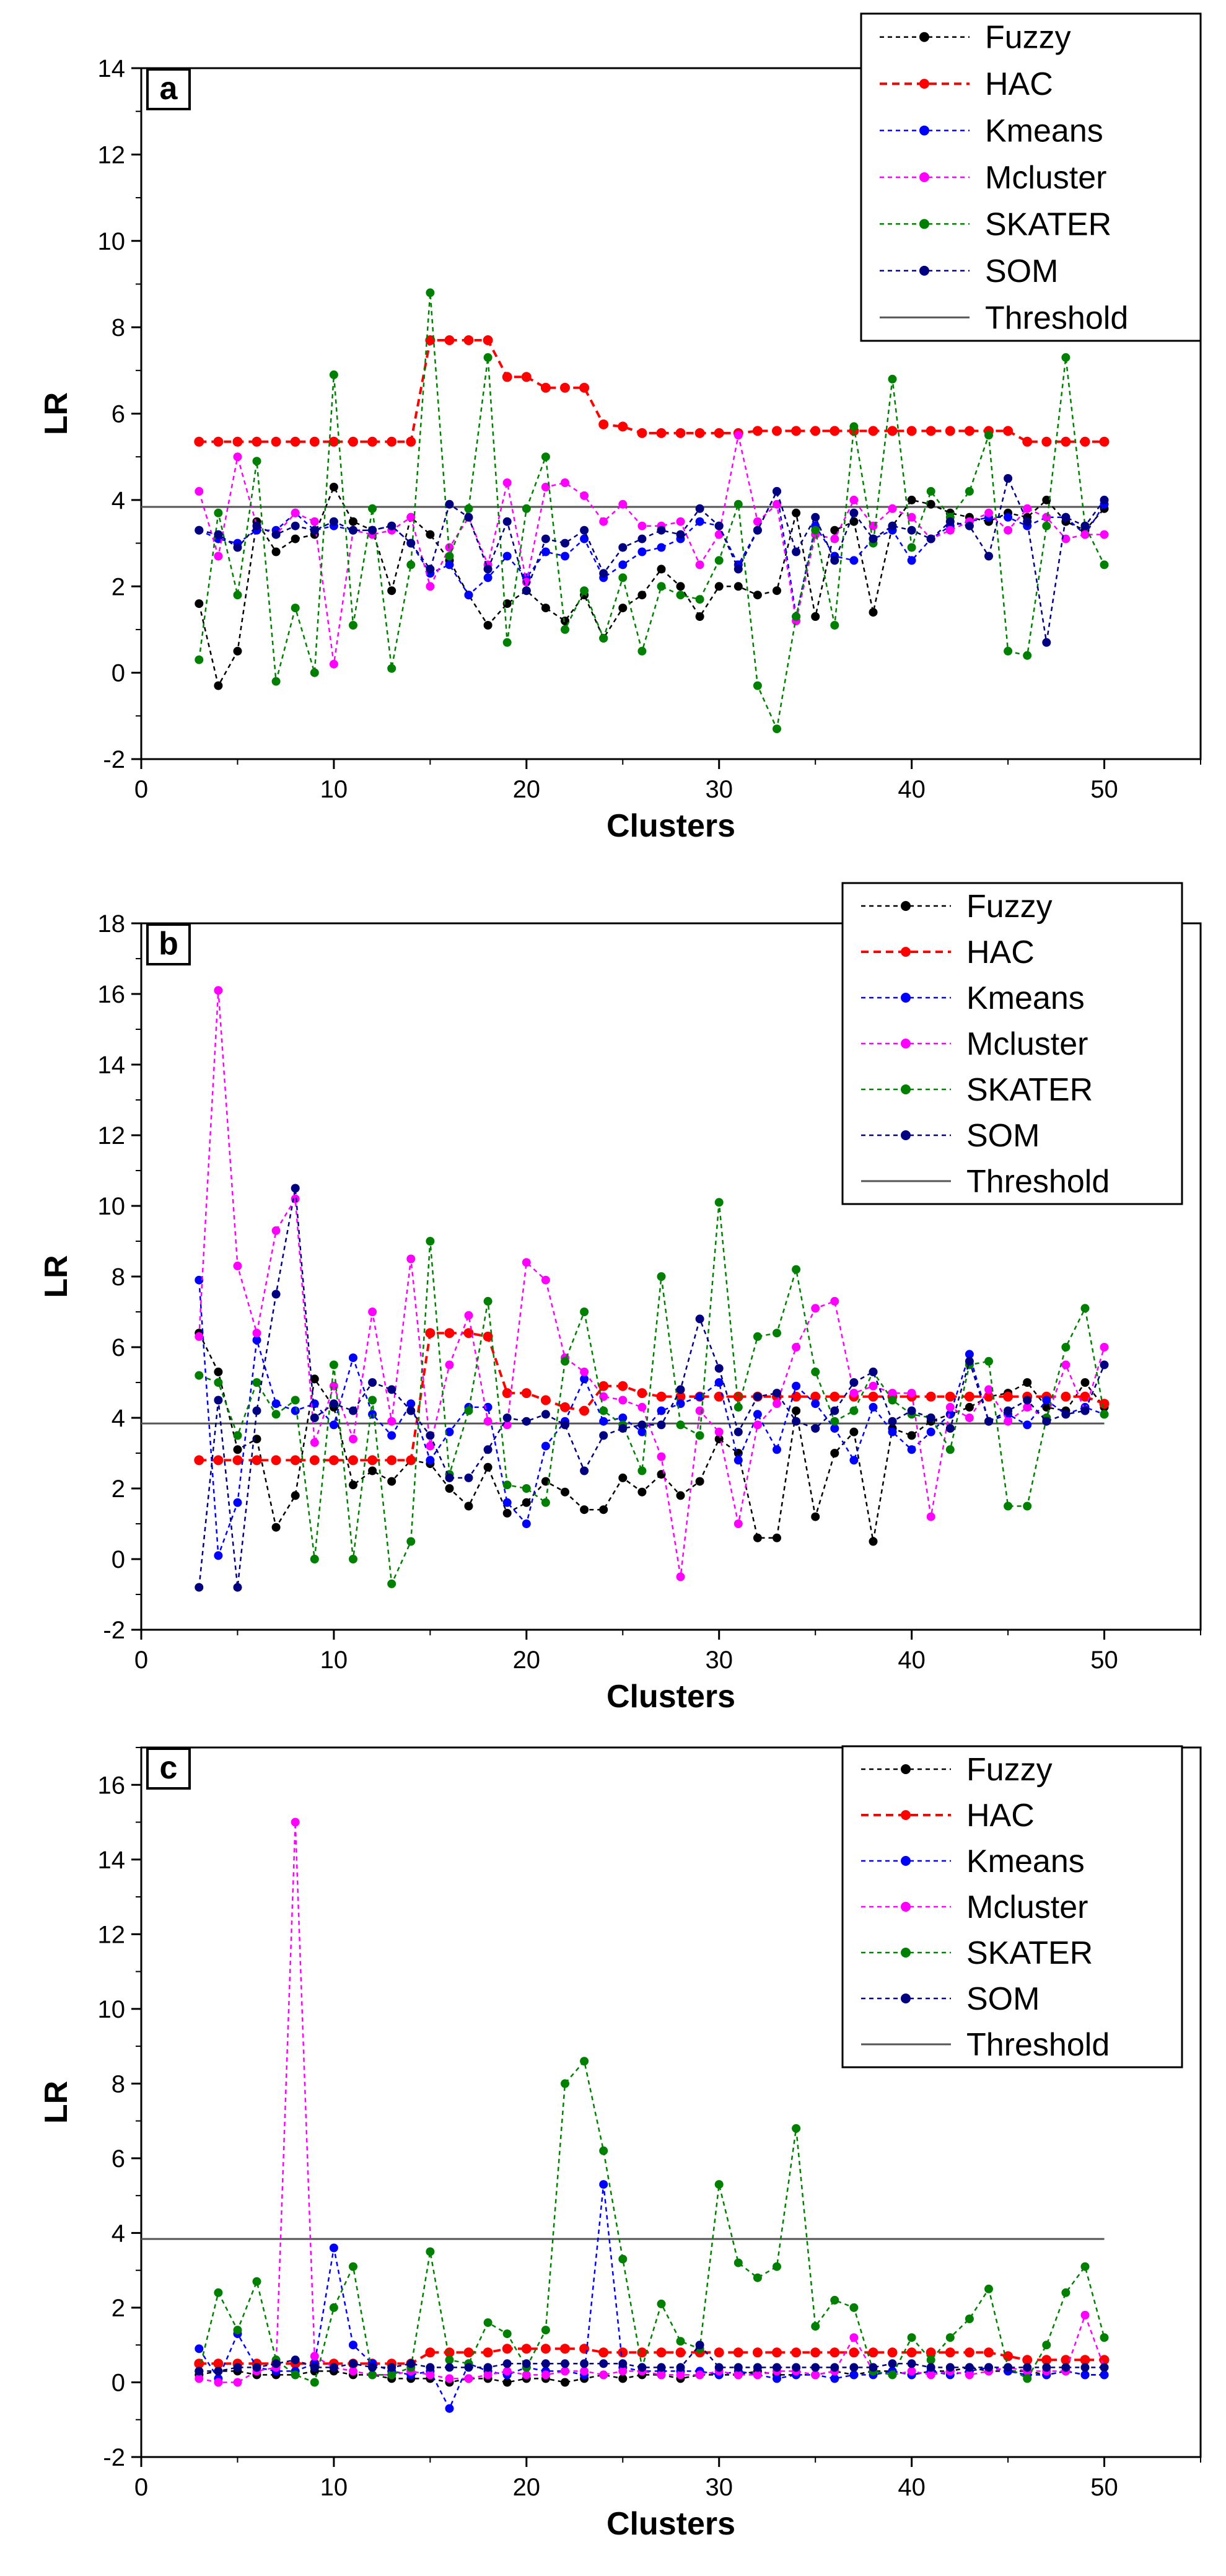 The width and height of the screenshot is (1226, 2576). Describe the element at coordinates (671, 826) in the screenshot. I see `x-axis-label: Clusters` at that location.